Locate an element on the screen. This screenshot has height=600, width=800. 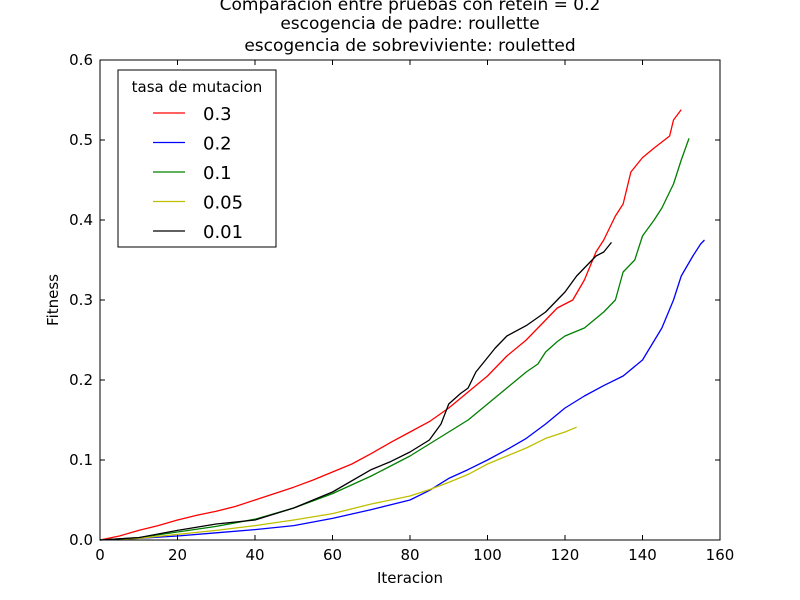
x-tick-label: 20 is located at coordinates (177, 555).